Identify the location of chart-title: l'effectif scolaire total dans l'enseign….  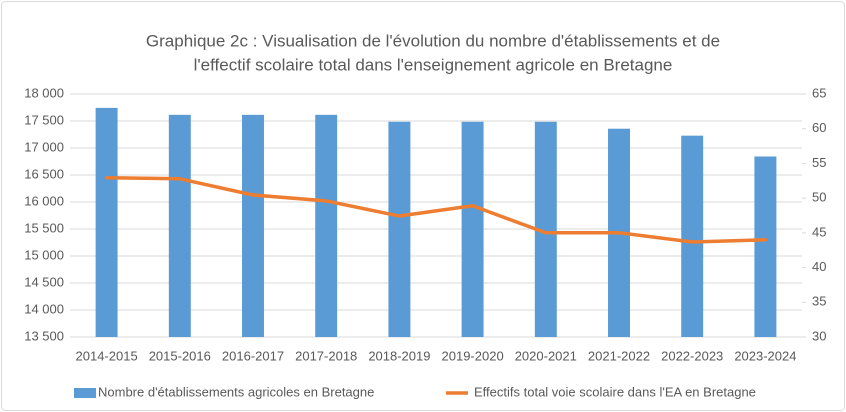
(433, 64).